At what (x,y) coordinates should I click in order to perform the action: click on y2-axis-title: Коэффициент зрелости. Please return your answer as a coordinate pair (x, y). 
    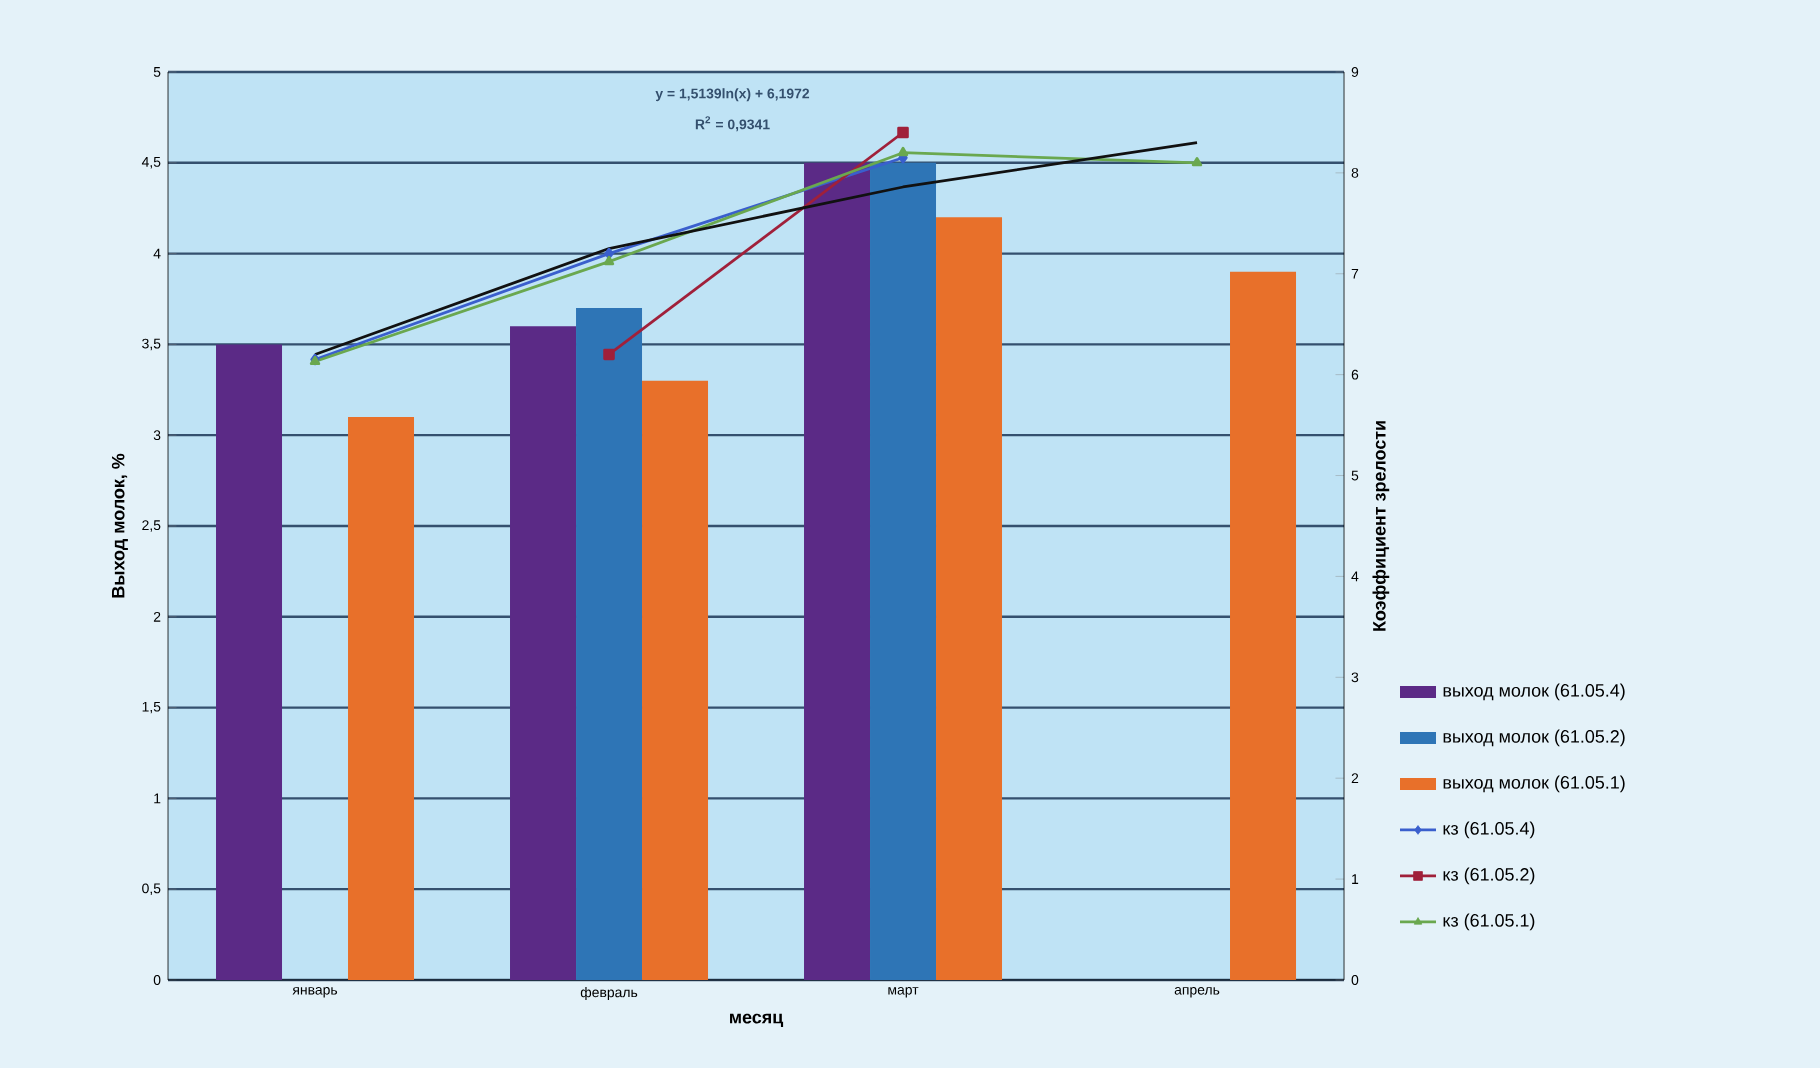
    Looking at the image, I should click on (1381, 526).